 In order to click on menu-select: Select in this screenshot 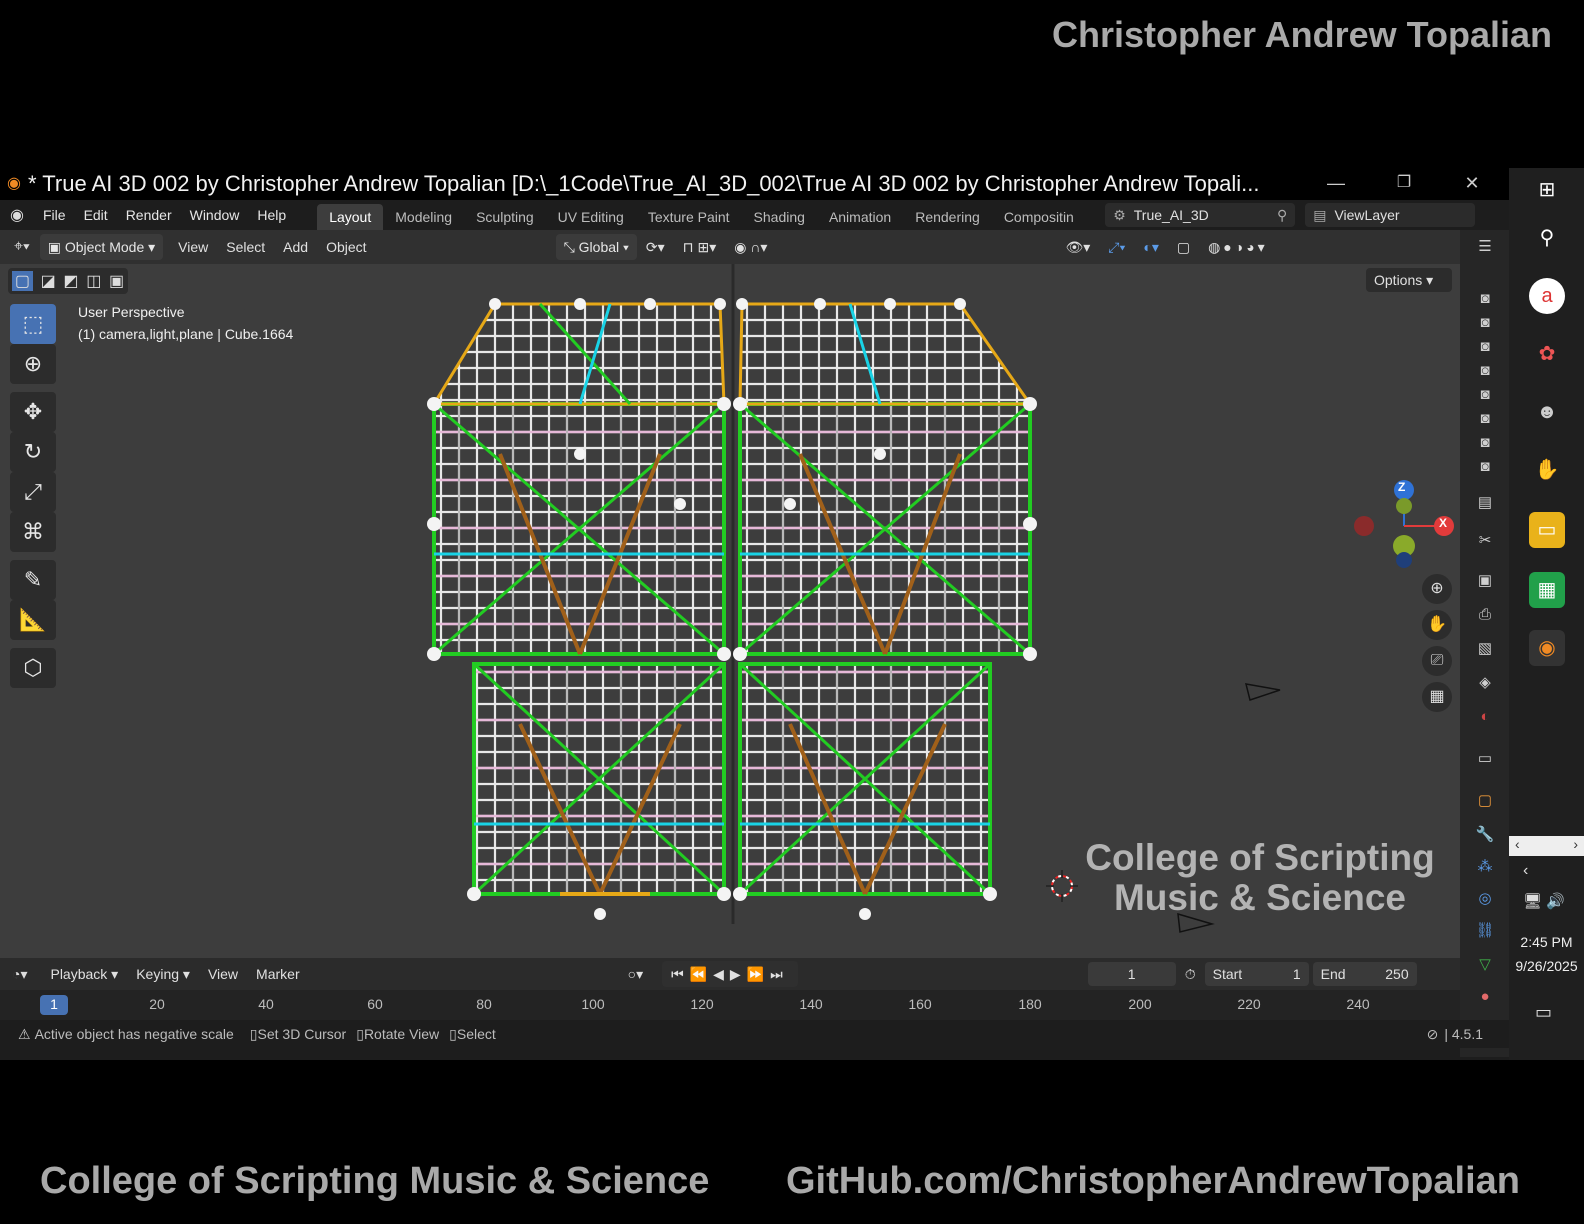, I will do `click(246, 247)`.